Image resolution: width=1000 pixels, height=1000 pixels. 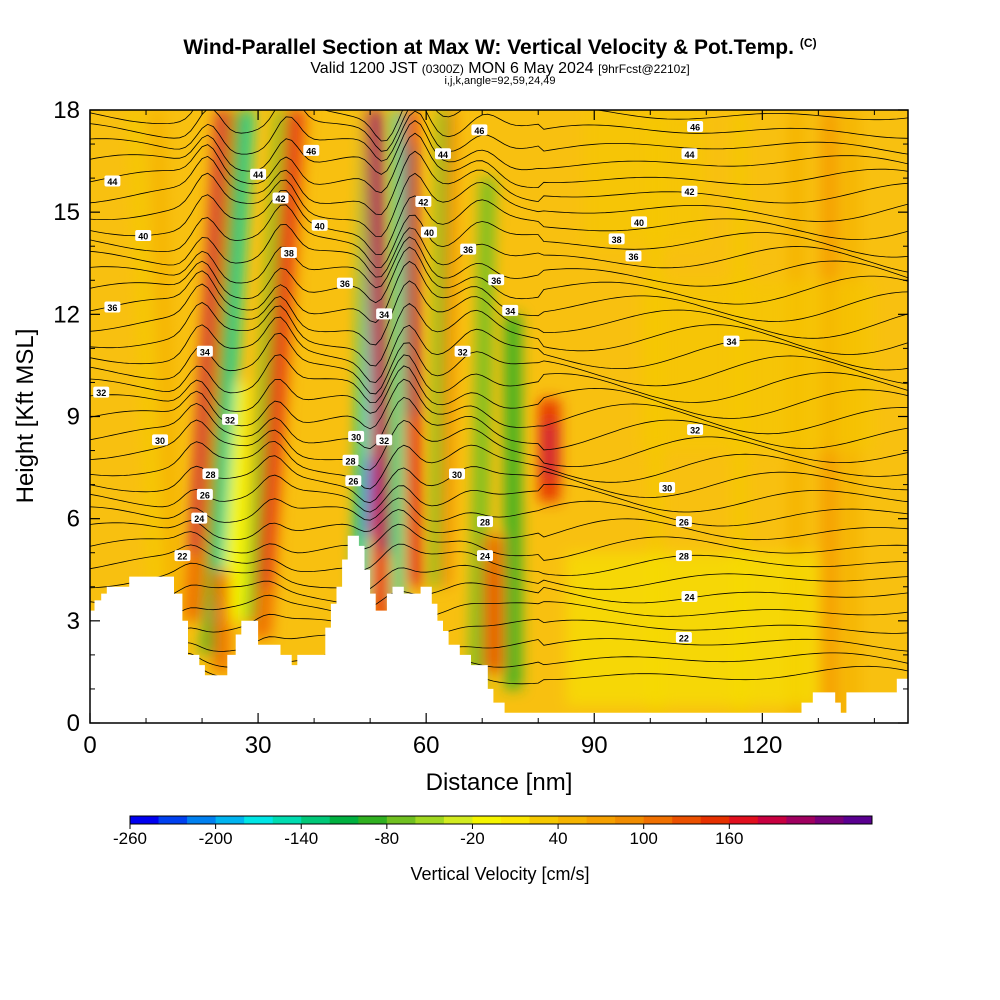 I want to click on colorbar-tick-label: 100, so click(x=644, y=838).